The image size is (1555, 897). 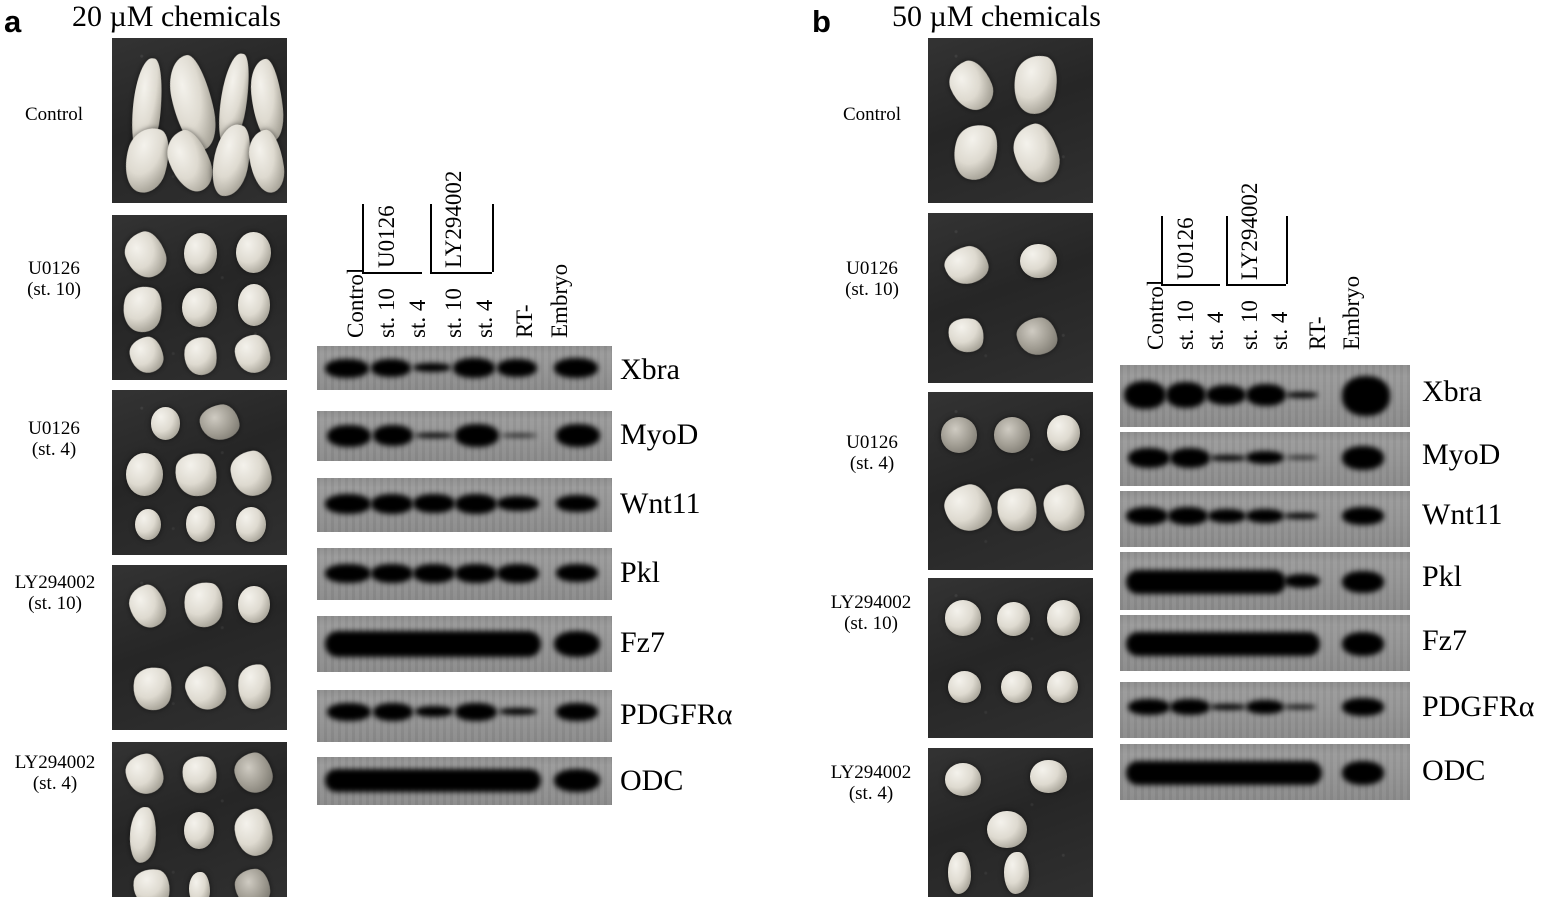 I want to click on row-label-b-ly294002-st4: LY294002 (st. 4), so click(x=871, y=783).